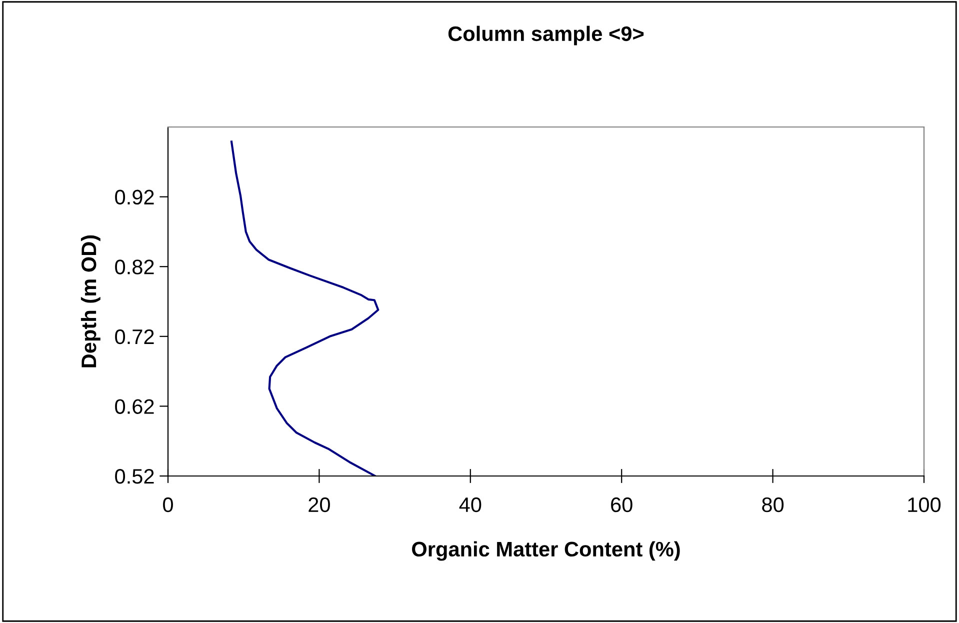 This screenshot has width=959, height=623. I want to click on x-axis-title: Organic Matter Content (%), so click(546, 551).